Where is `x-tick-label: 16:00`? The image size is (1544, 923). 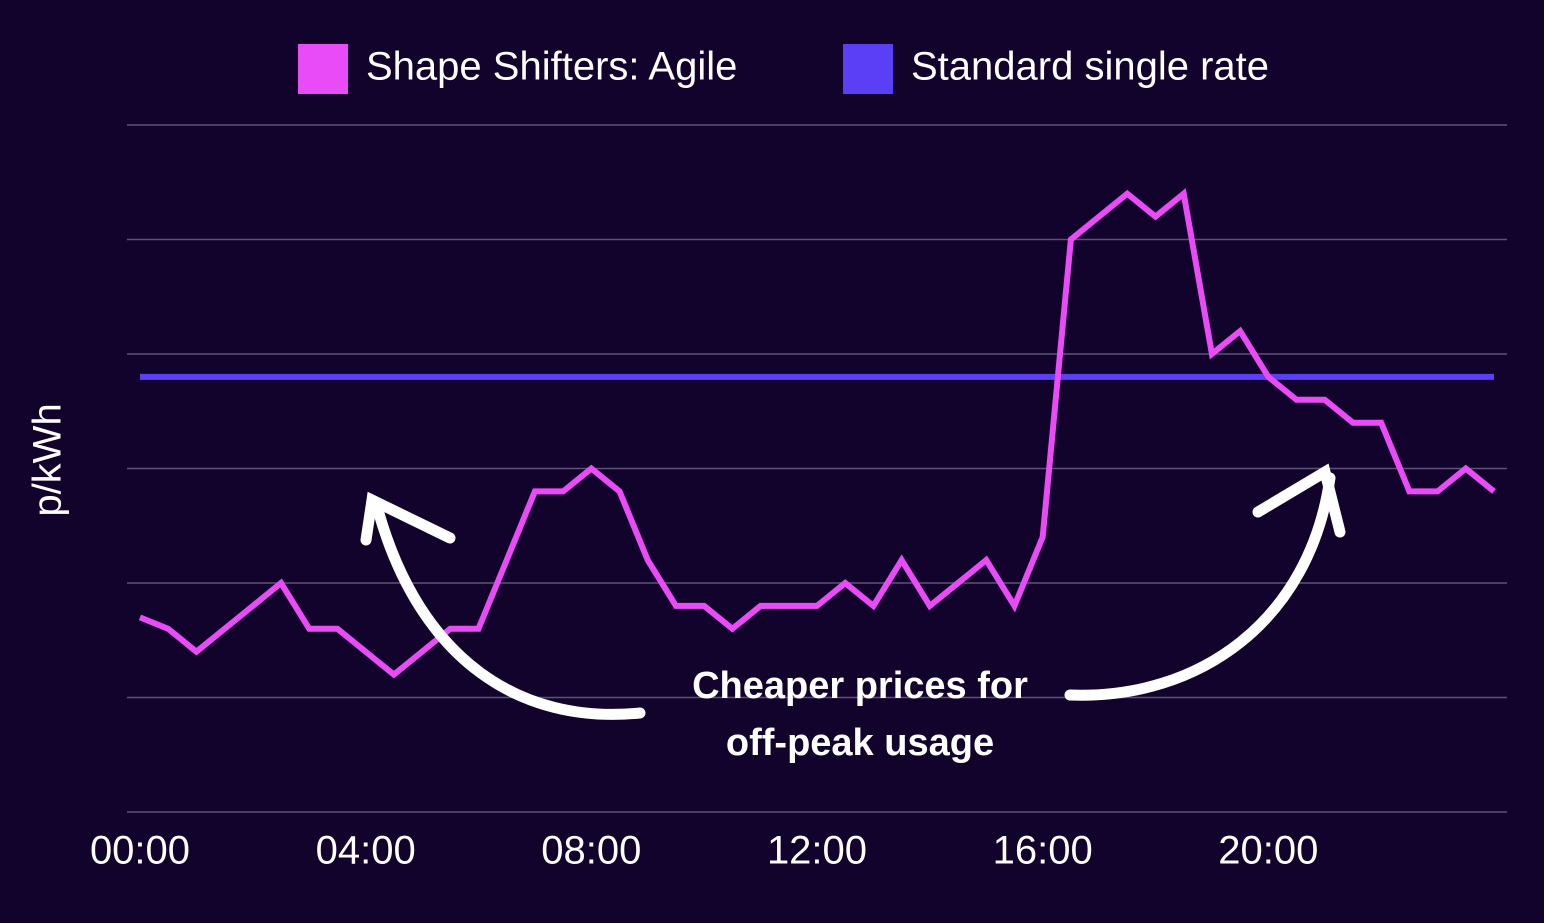
x-tick-label: 16:00 is located at coordinates (1043, 851).